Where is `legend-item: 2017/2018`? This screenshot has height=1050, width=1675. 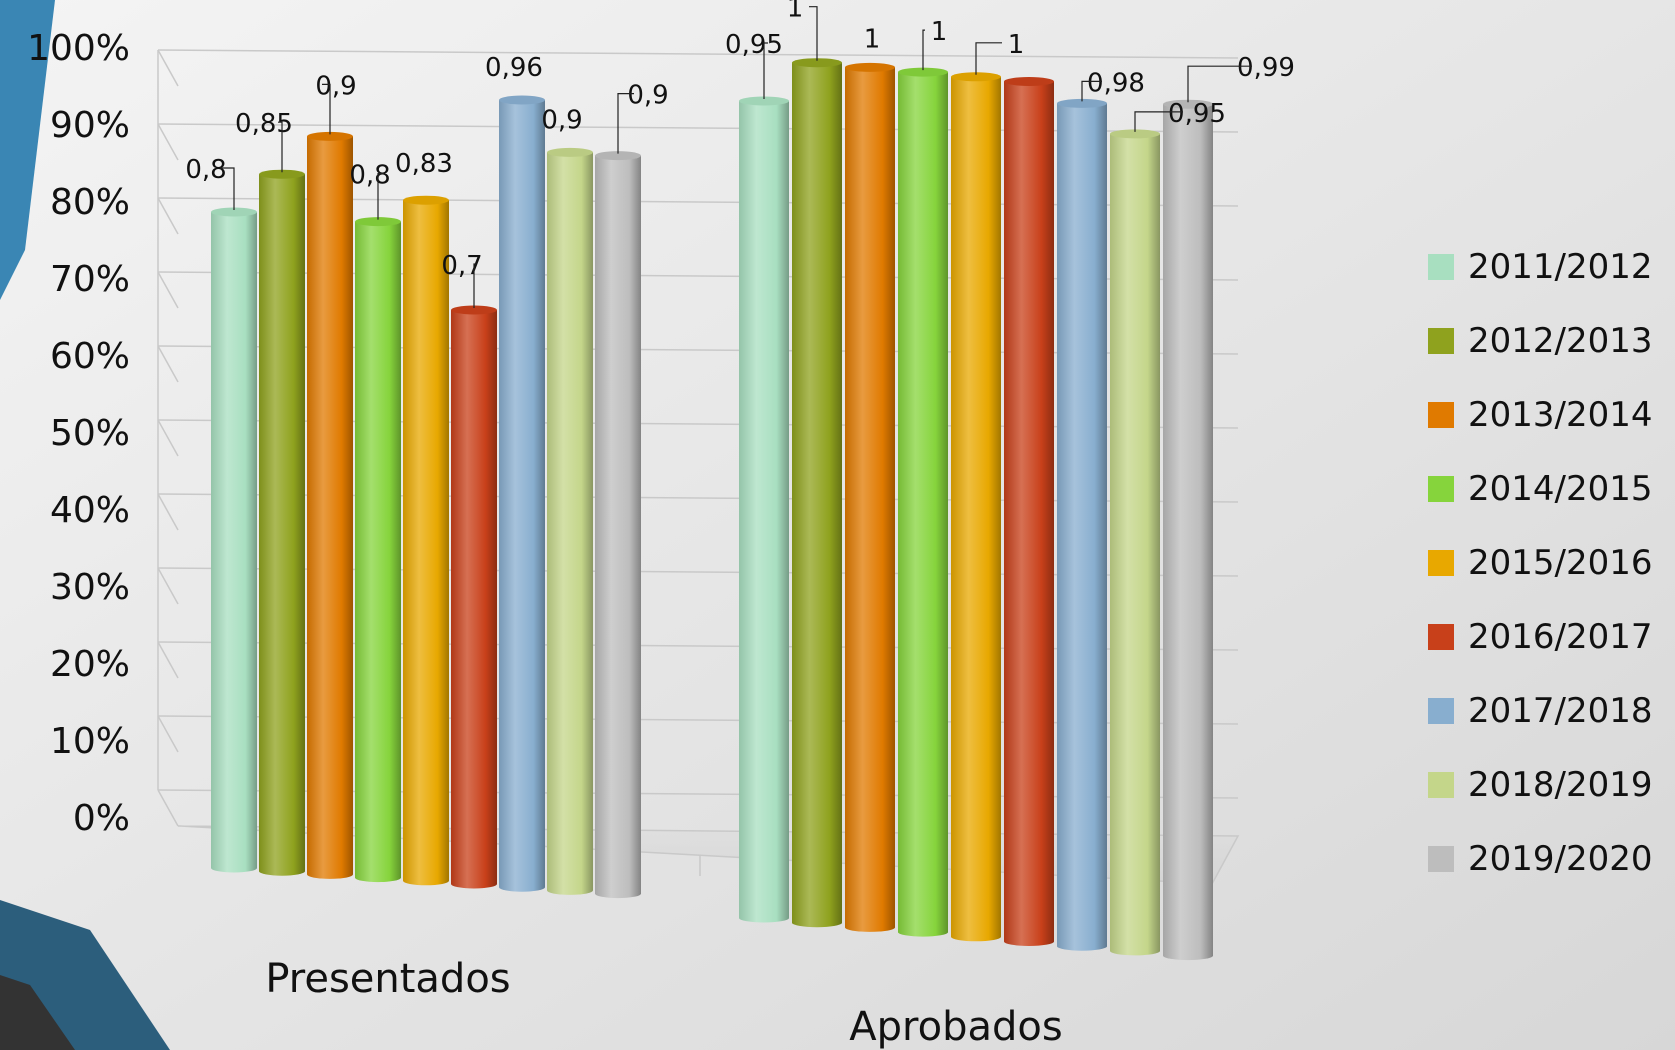 legend-item: 2017/2018 is located at coordinates (1548, 711).